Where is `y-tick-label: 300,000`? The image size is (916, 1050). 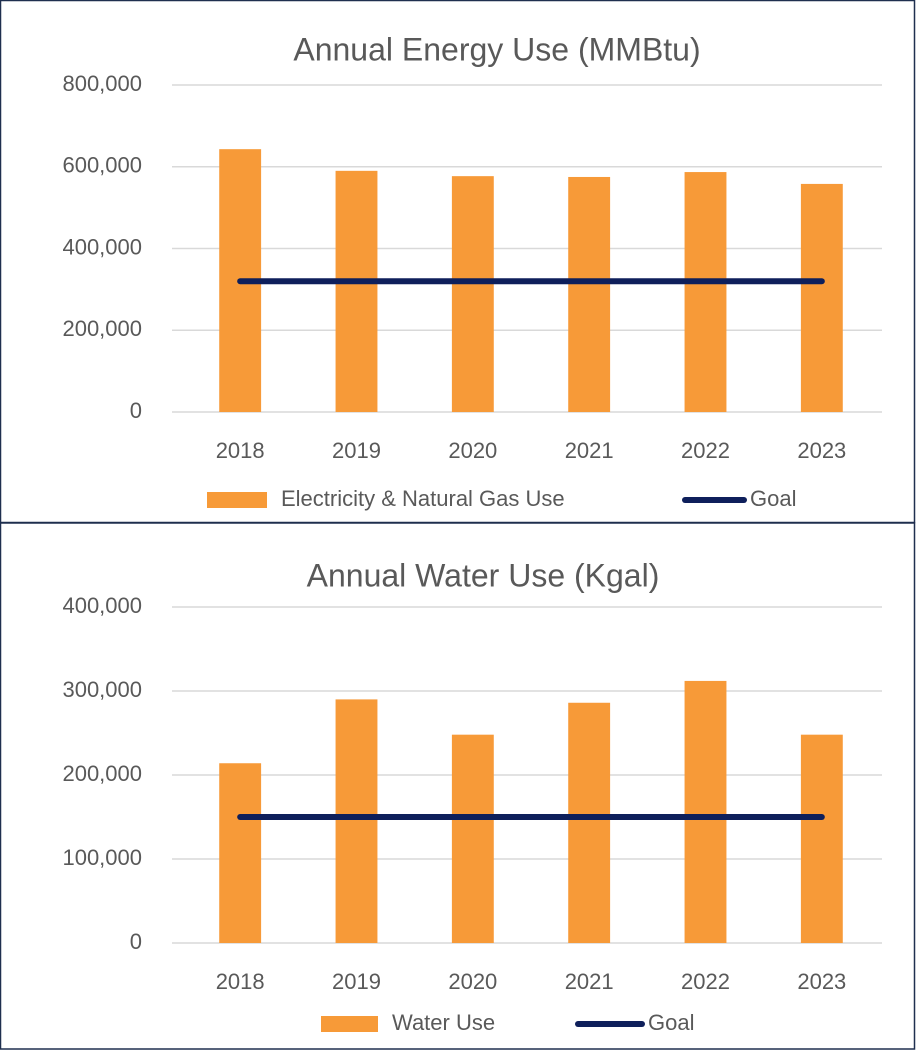
y-tick-label: 300,000 is located at coordinates (102, 689).